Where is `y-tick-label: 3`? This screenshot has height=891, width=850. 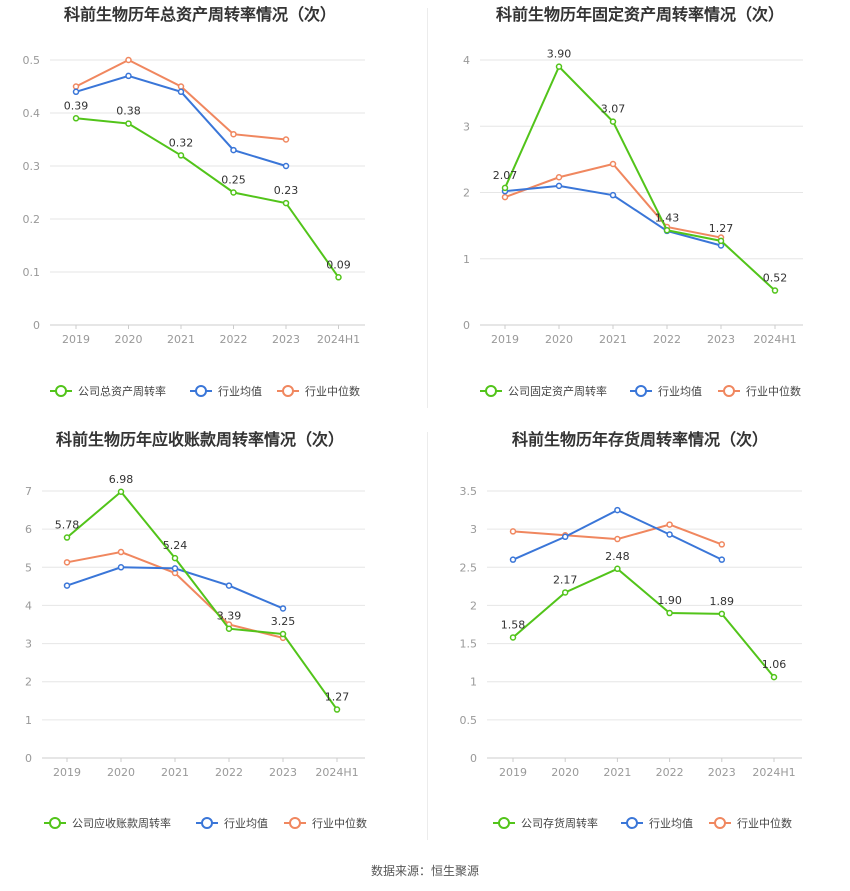 y-tick-label: 3 is located at coordinates (28, 644).